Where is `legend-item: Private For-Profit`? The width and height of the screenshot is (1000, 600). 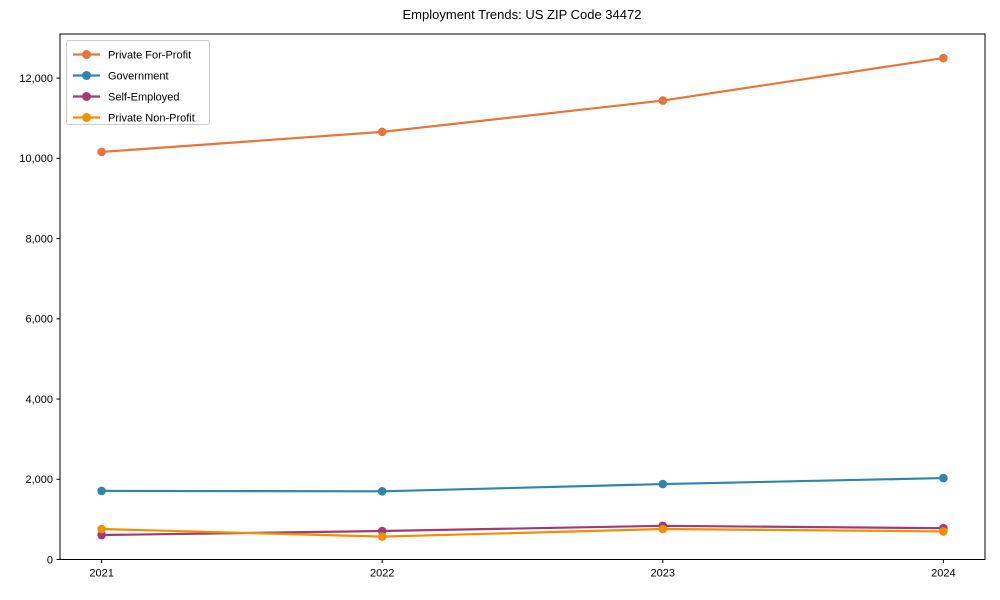 legend-item: Private For-Profit is located at coordinates (132, 55).